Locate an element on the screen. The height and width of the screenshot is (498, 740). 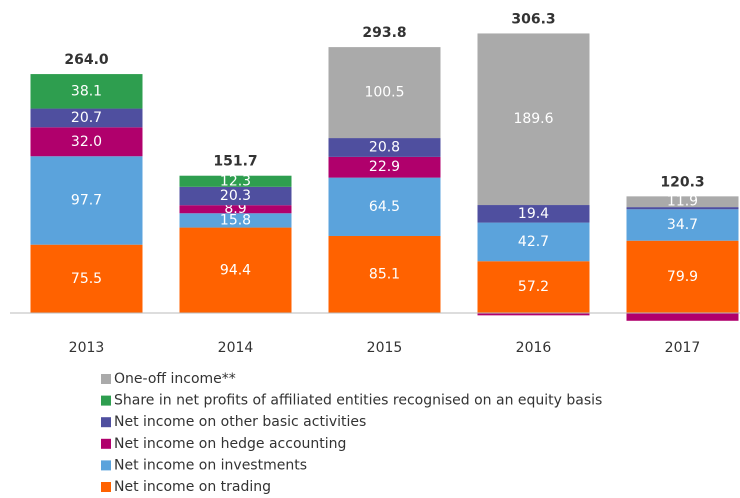
data-label: 75.5 is located at coordinates (86, 279).